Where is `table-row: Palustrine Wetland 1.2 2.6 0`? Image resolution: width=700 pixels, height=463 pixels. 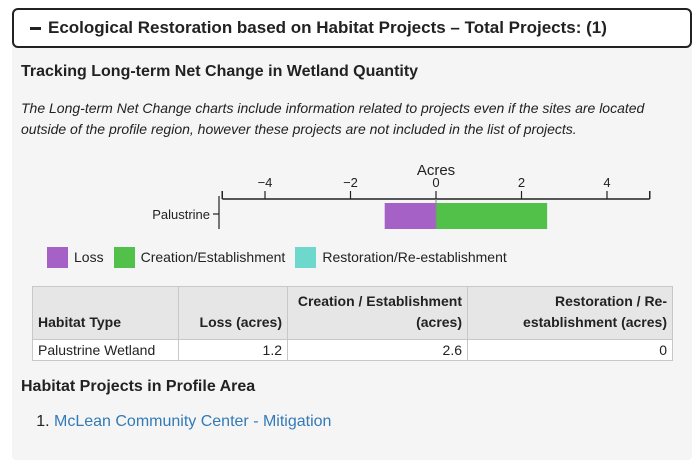
table-row: Palustrine Wetland 1.2 2.6 0 is located at coordinates (352, 350).